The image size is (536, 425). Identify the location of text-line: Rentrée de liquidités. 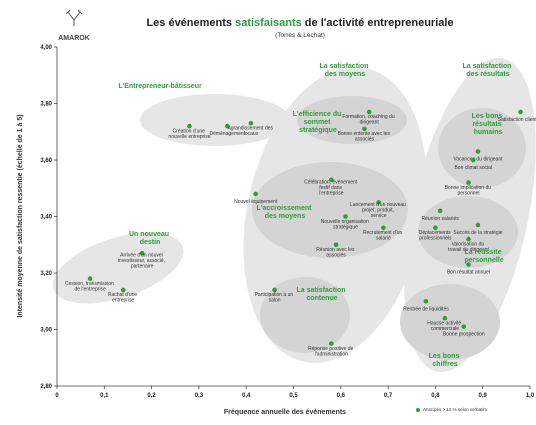
(426, 309).